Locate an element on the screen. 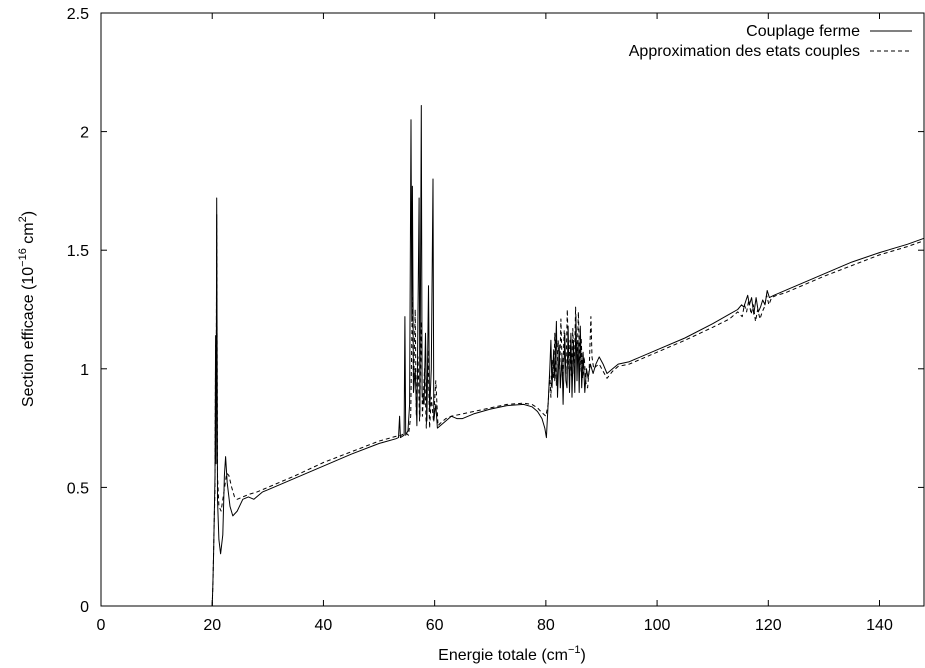 The height and width of the screenshot is (668, 925). y-tick-label: 1.5 is located at coordinates (78, 251).